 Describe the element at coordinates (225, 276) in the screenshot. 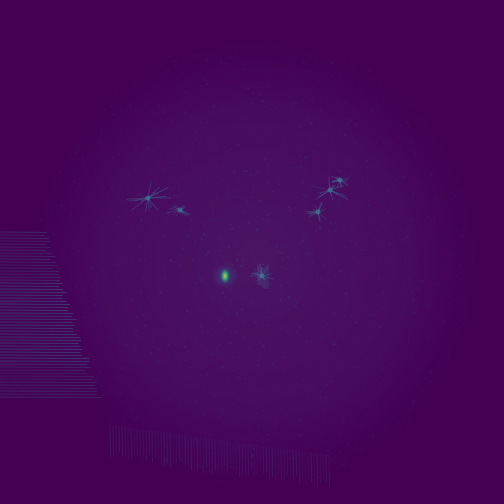

I see `hotspot` at that location.